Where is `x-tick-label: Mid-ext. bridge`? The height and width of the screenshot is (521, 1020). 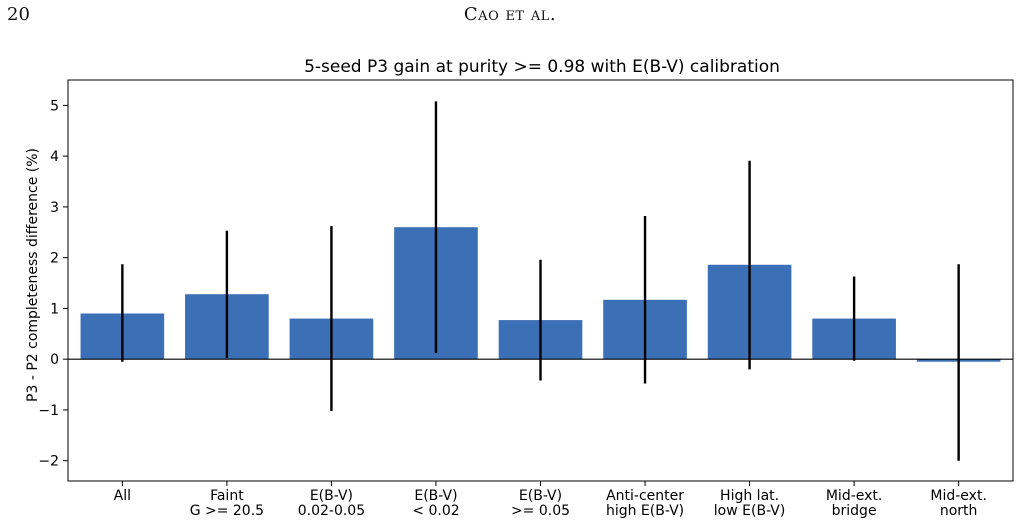
x-tick-label: Mid-ext. bridge is located at coordinates (854, 503).